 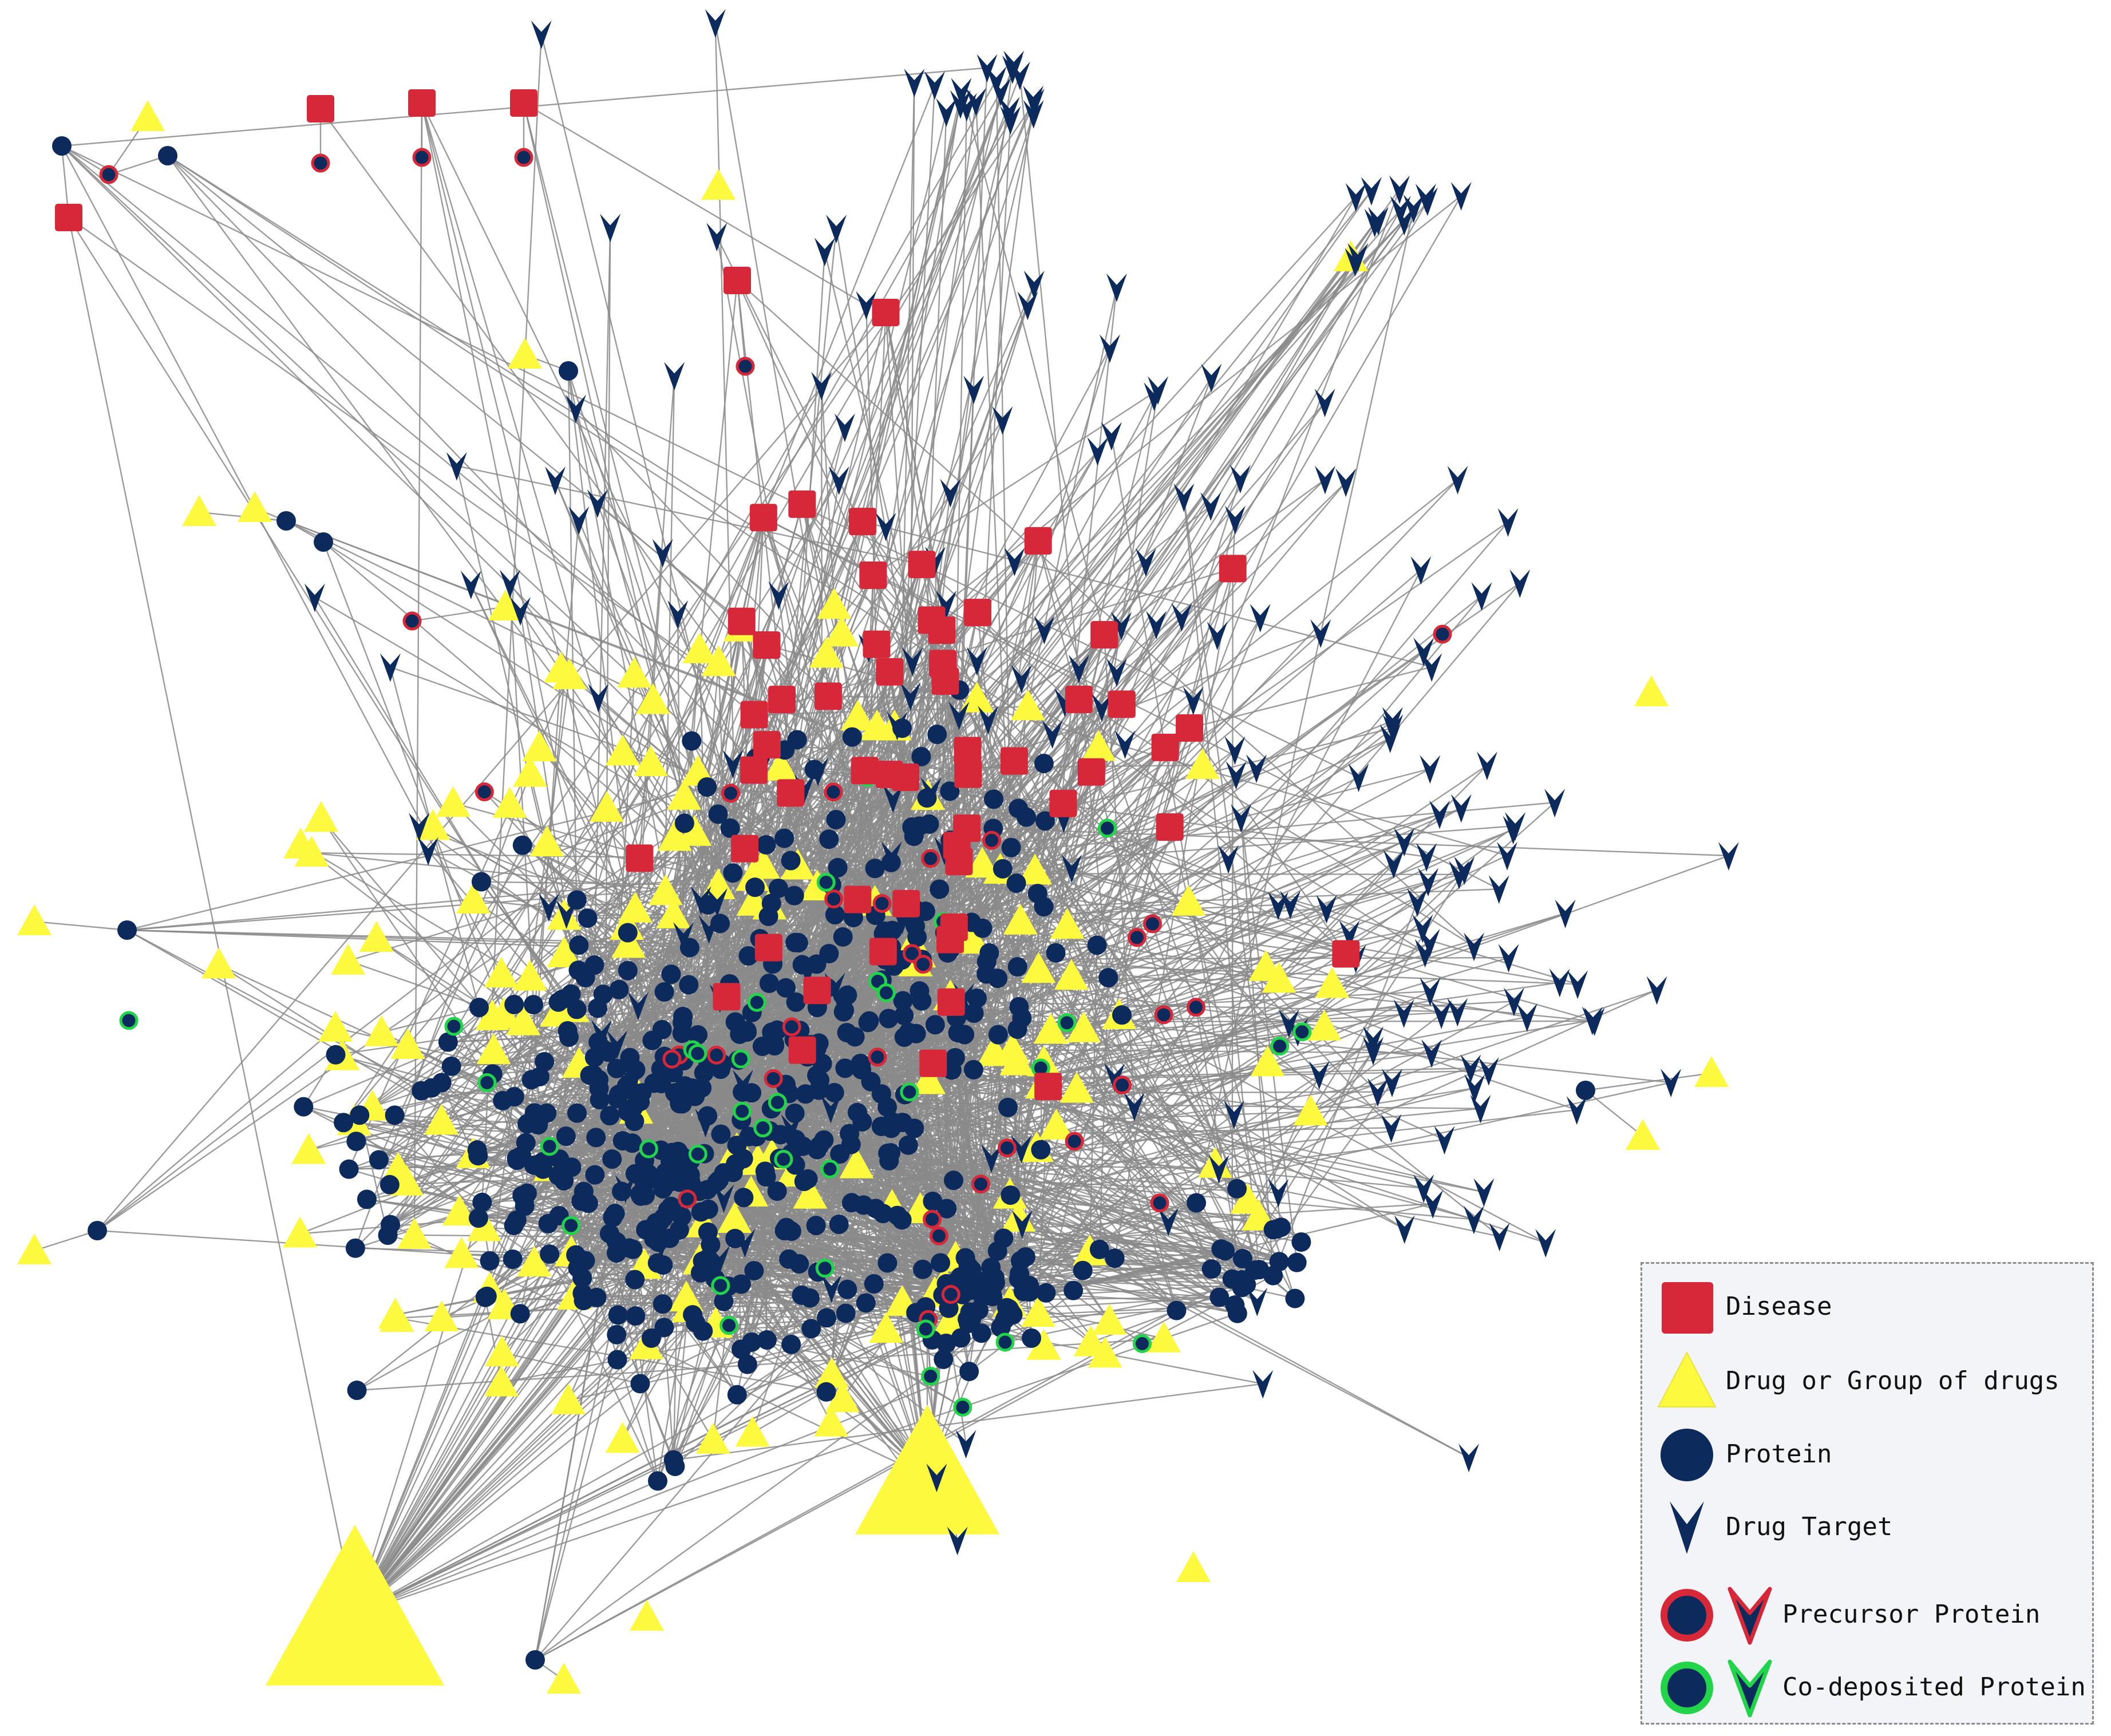 What do you see at coordinates (1867, 1687) in the screenshot?
I see `legend-item-codeposited: Co-deposited Protein` at bounding box center [1867, 1687].